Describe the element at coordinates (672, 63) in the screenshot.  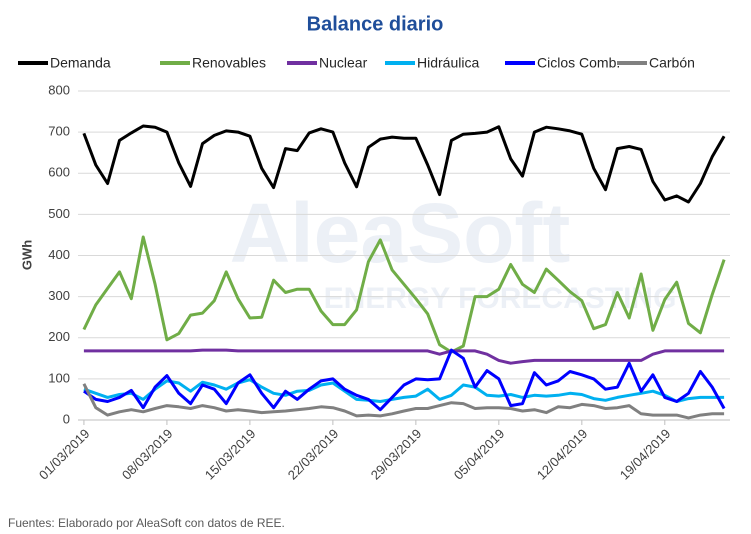
I see `legend-label: Carbón` at that location.